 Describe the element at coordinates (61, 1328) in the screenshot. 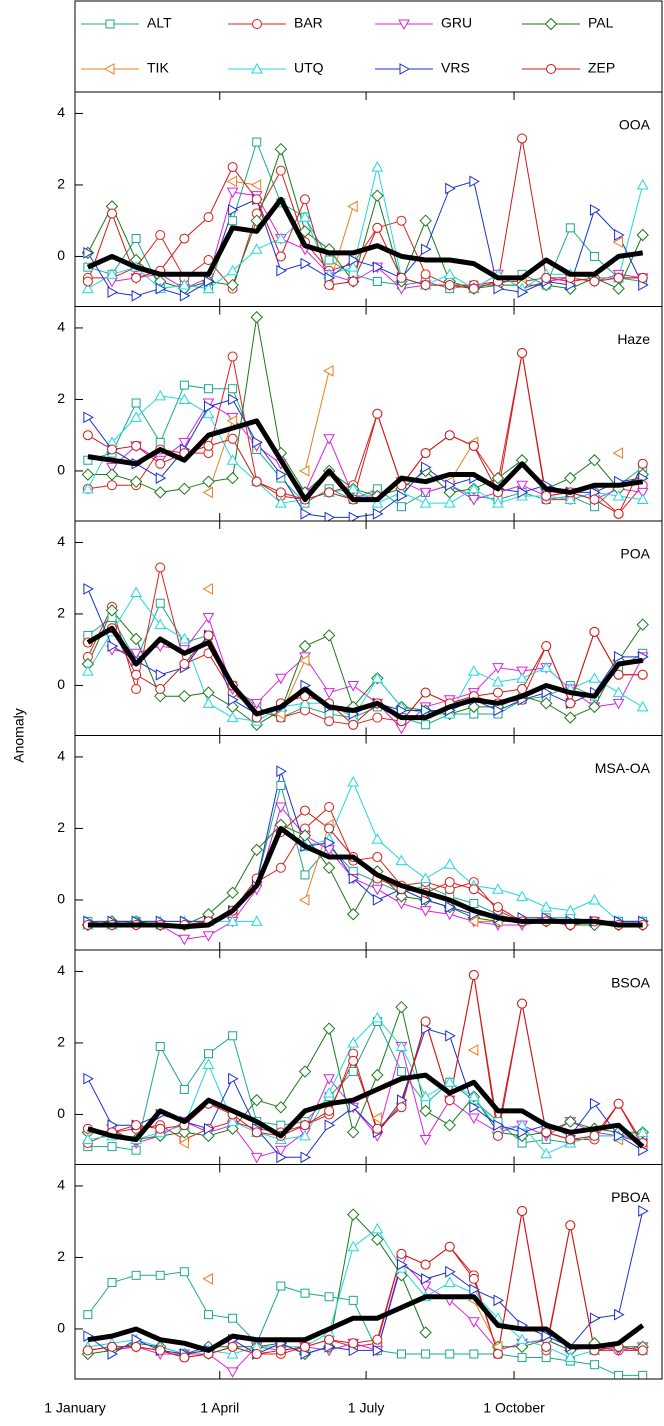

I see `y-tick-label: 0` at that location.